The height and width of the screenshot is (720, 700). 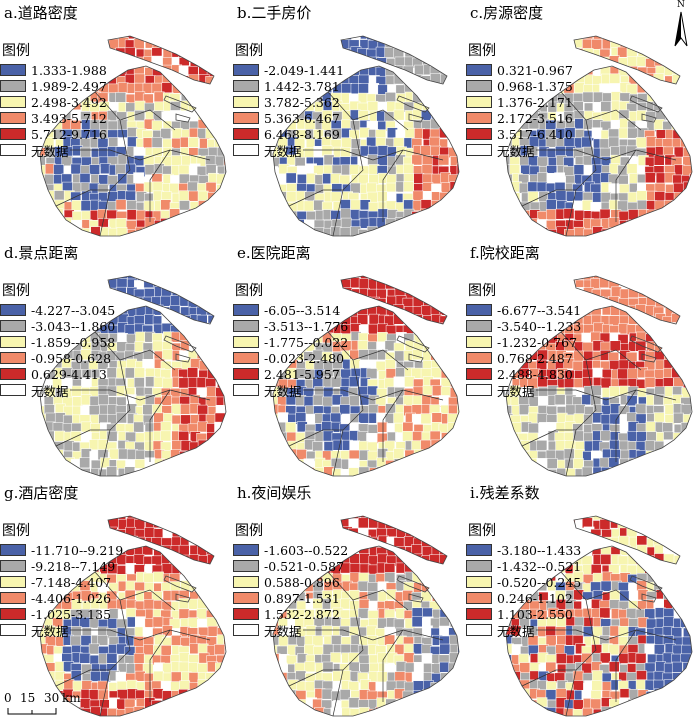 I want to click on choropleth-map, so click(x=136, y=137).